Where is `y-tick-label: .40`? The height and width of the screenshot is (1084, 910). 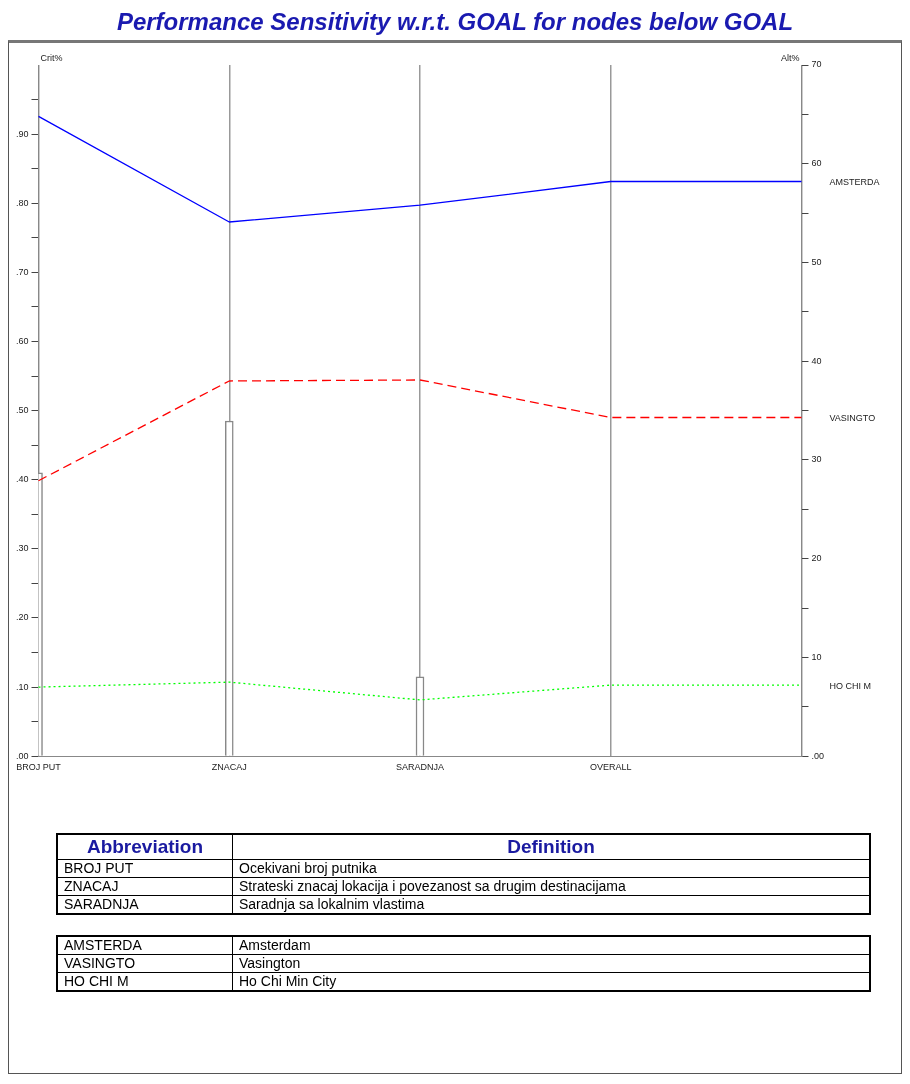
y-tick-label: .40 is located at coordinates (22, 479).